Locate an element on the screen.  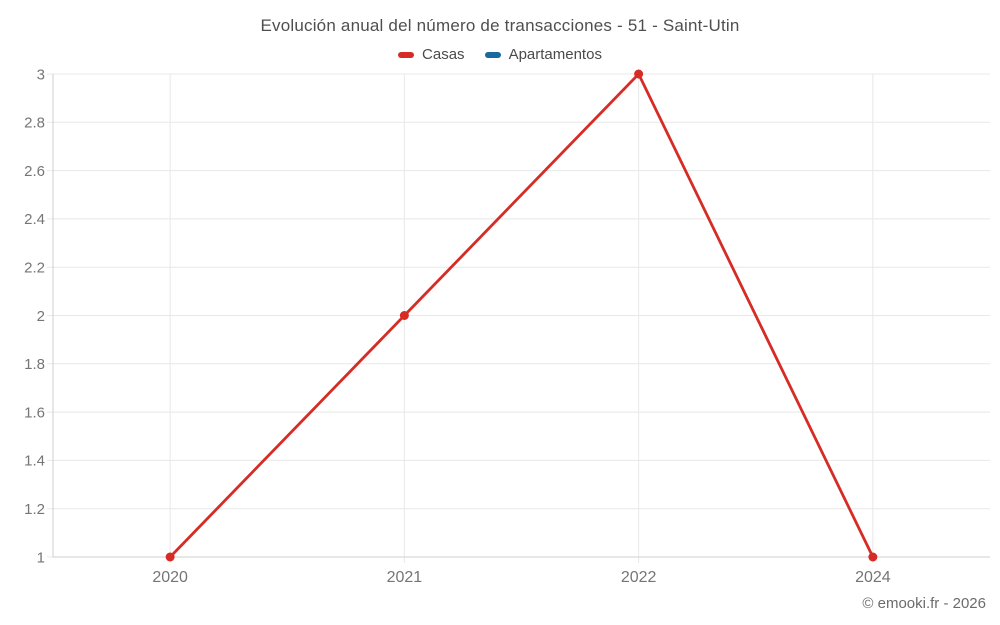
y-tick-label: 3 is located at coordinates (41, 74).